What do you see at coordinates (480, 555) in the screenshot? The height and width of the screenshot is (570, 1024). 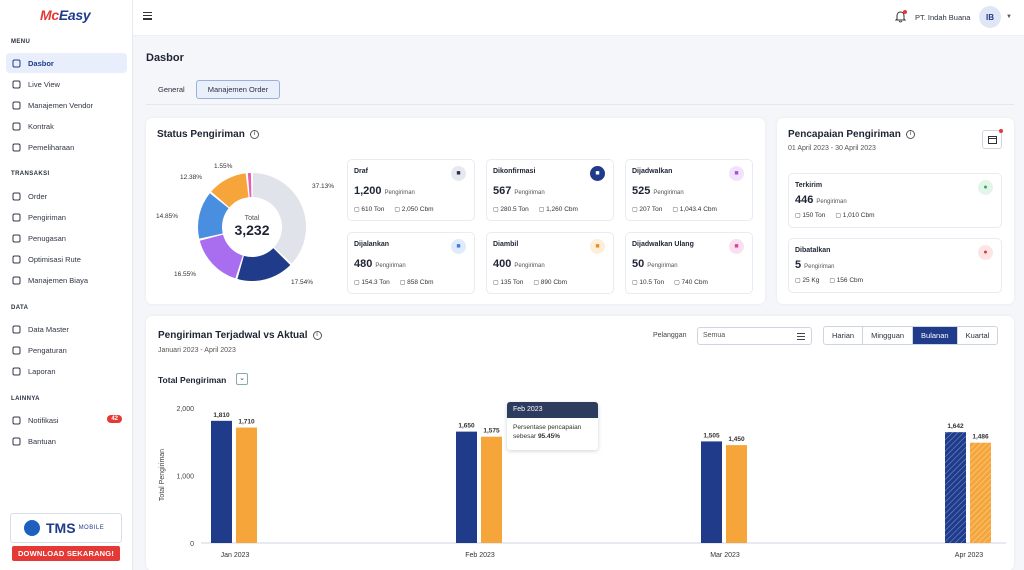 I see `x-tick-label: Feb 2023` at bounding box center [480, 555].